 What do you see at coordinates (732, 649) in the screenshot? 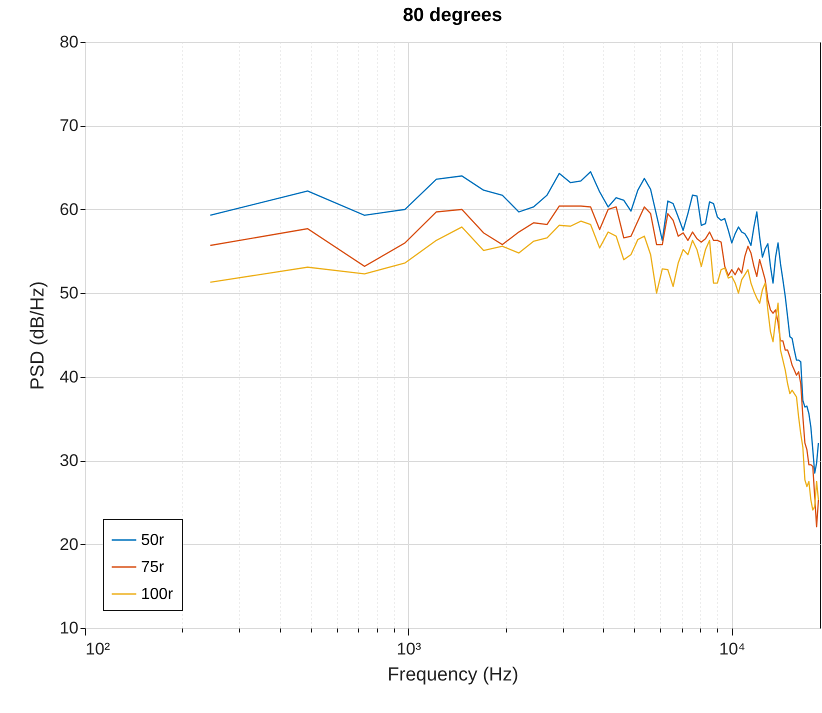
I see `x-tick-label: 10⁴` at bounding box center [732, 649].